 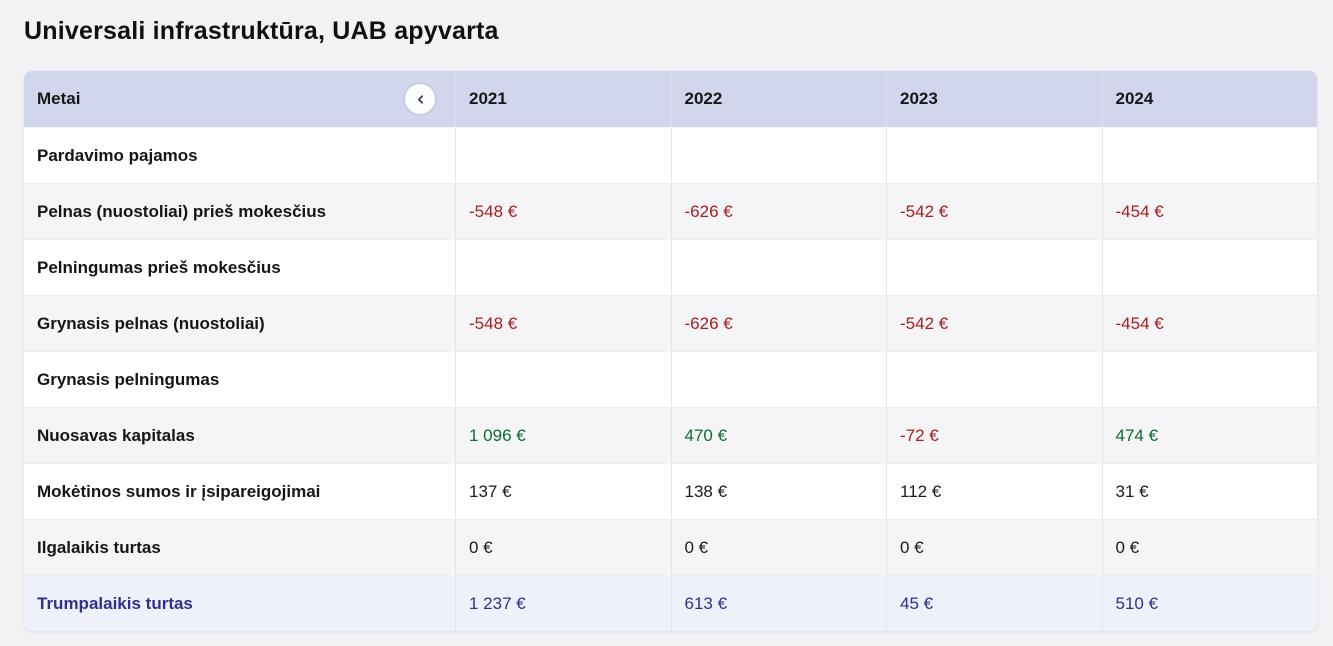 What do you see at coordinates (116, 435) in the screenshot?
I see `row-label: Nuosavas kapitalas` at bounding box center [116, 435].